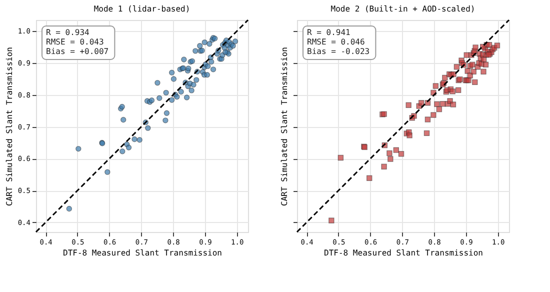  What do you see at coordinates (338, 42) in the screenshot?
I see `annotation: R = 0.941 RMSE = 0.046 Bias = -0.023` at bounding box center [338, 42].